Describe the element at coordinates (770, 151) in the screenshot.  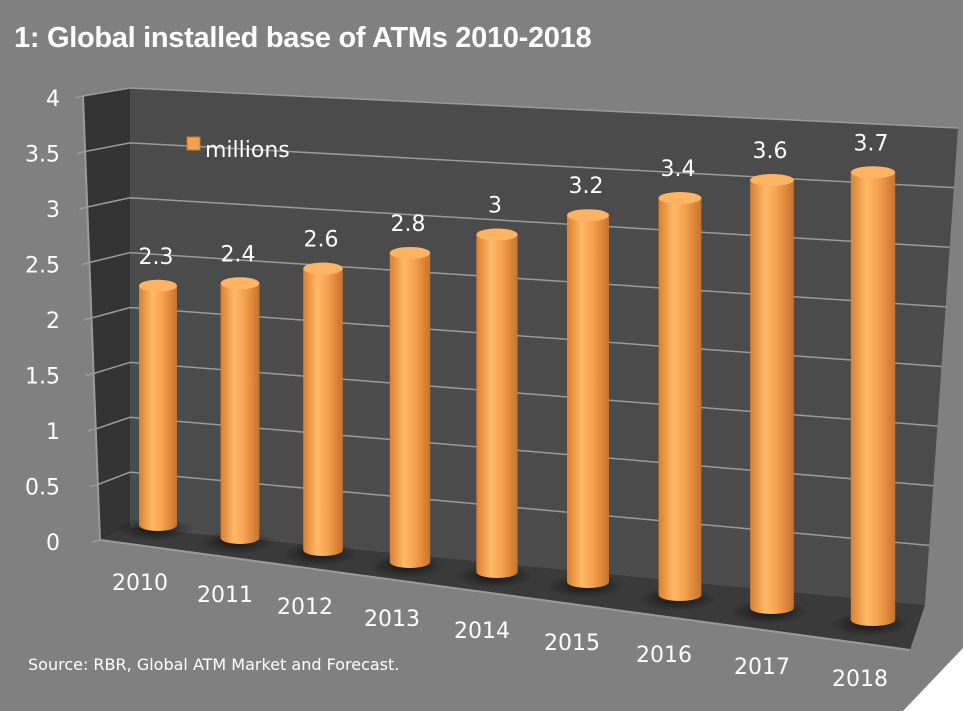
I see `data-label: 3.6` at that location.